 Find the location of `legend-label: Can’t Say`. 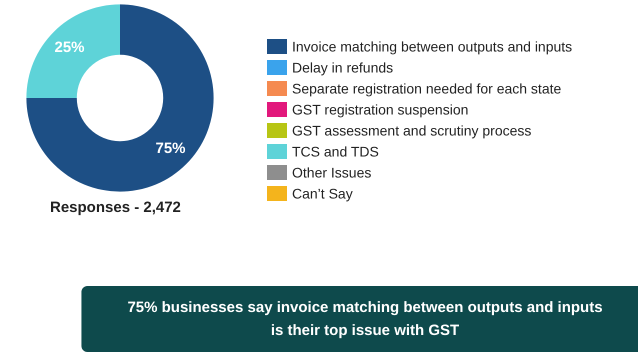

legend-label: Can’t Say is located at coordinates (322, 194).